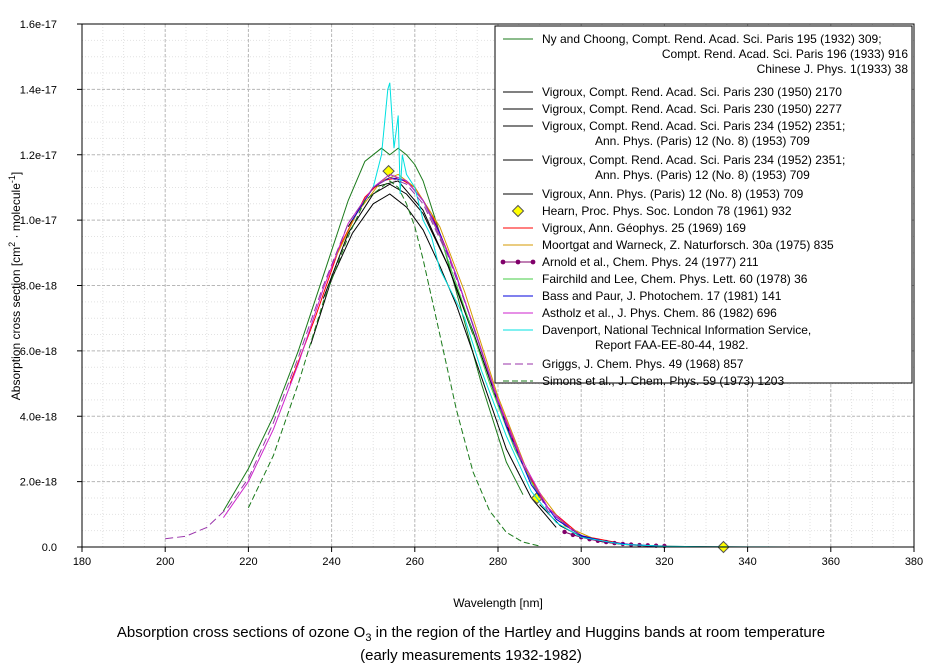 Image resolution: width=942 pixels, height=668 pixels. Describe the element at coordinates (498, 562) in the screenshot. I see `x-tick-label: 280` at that location.